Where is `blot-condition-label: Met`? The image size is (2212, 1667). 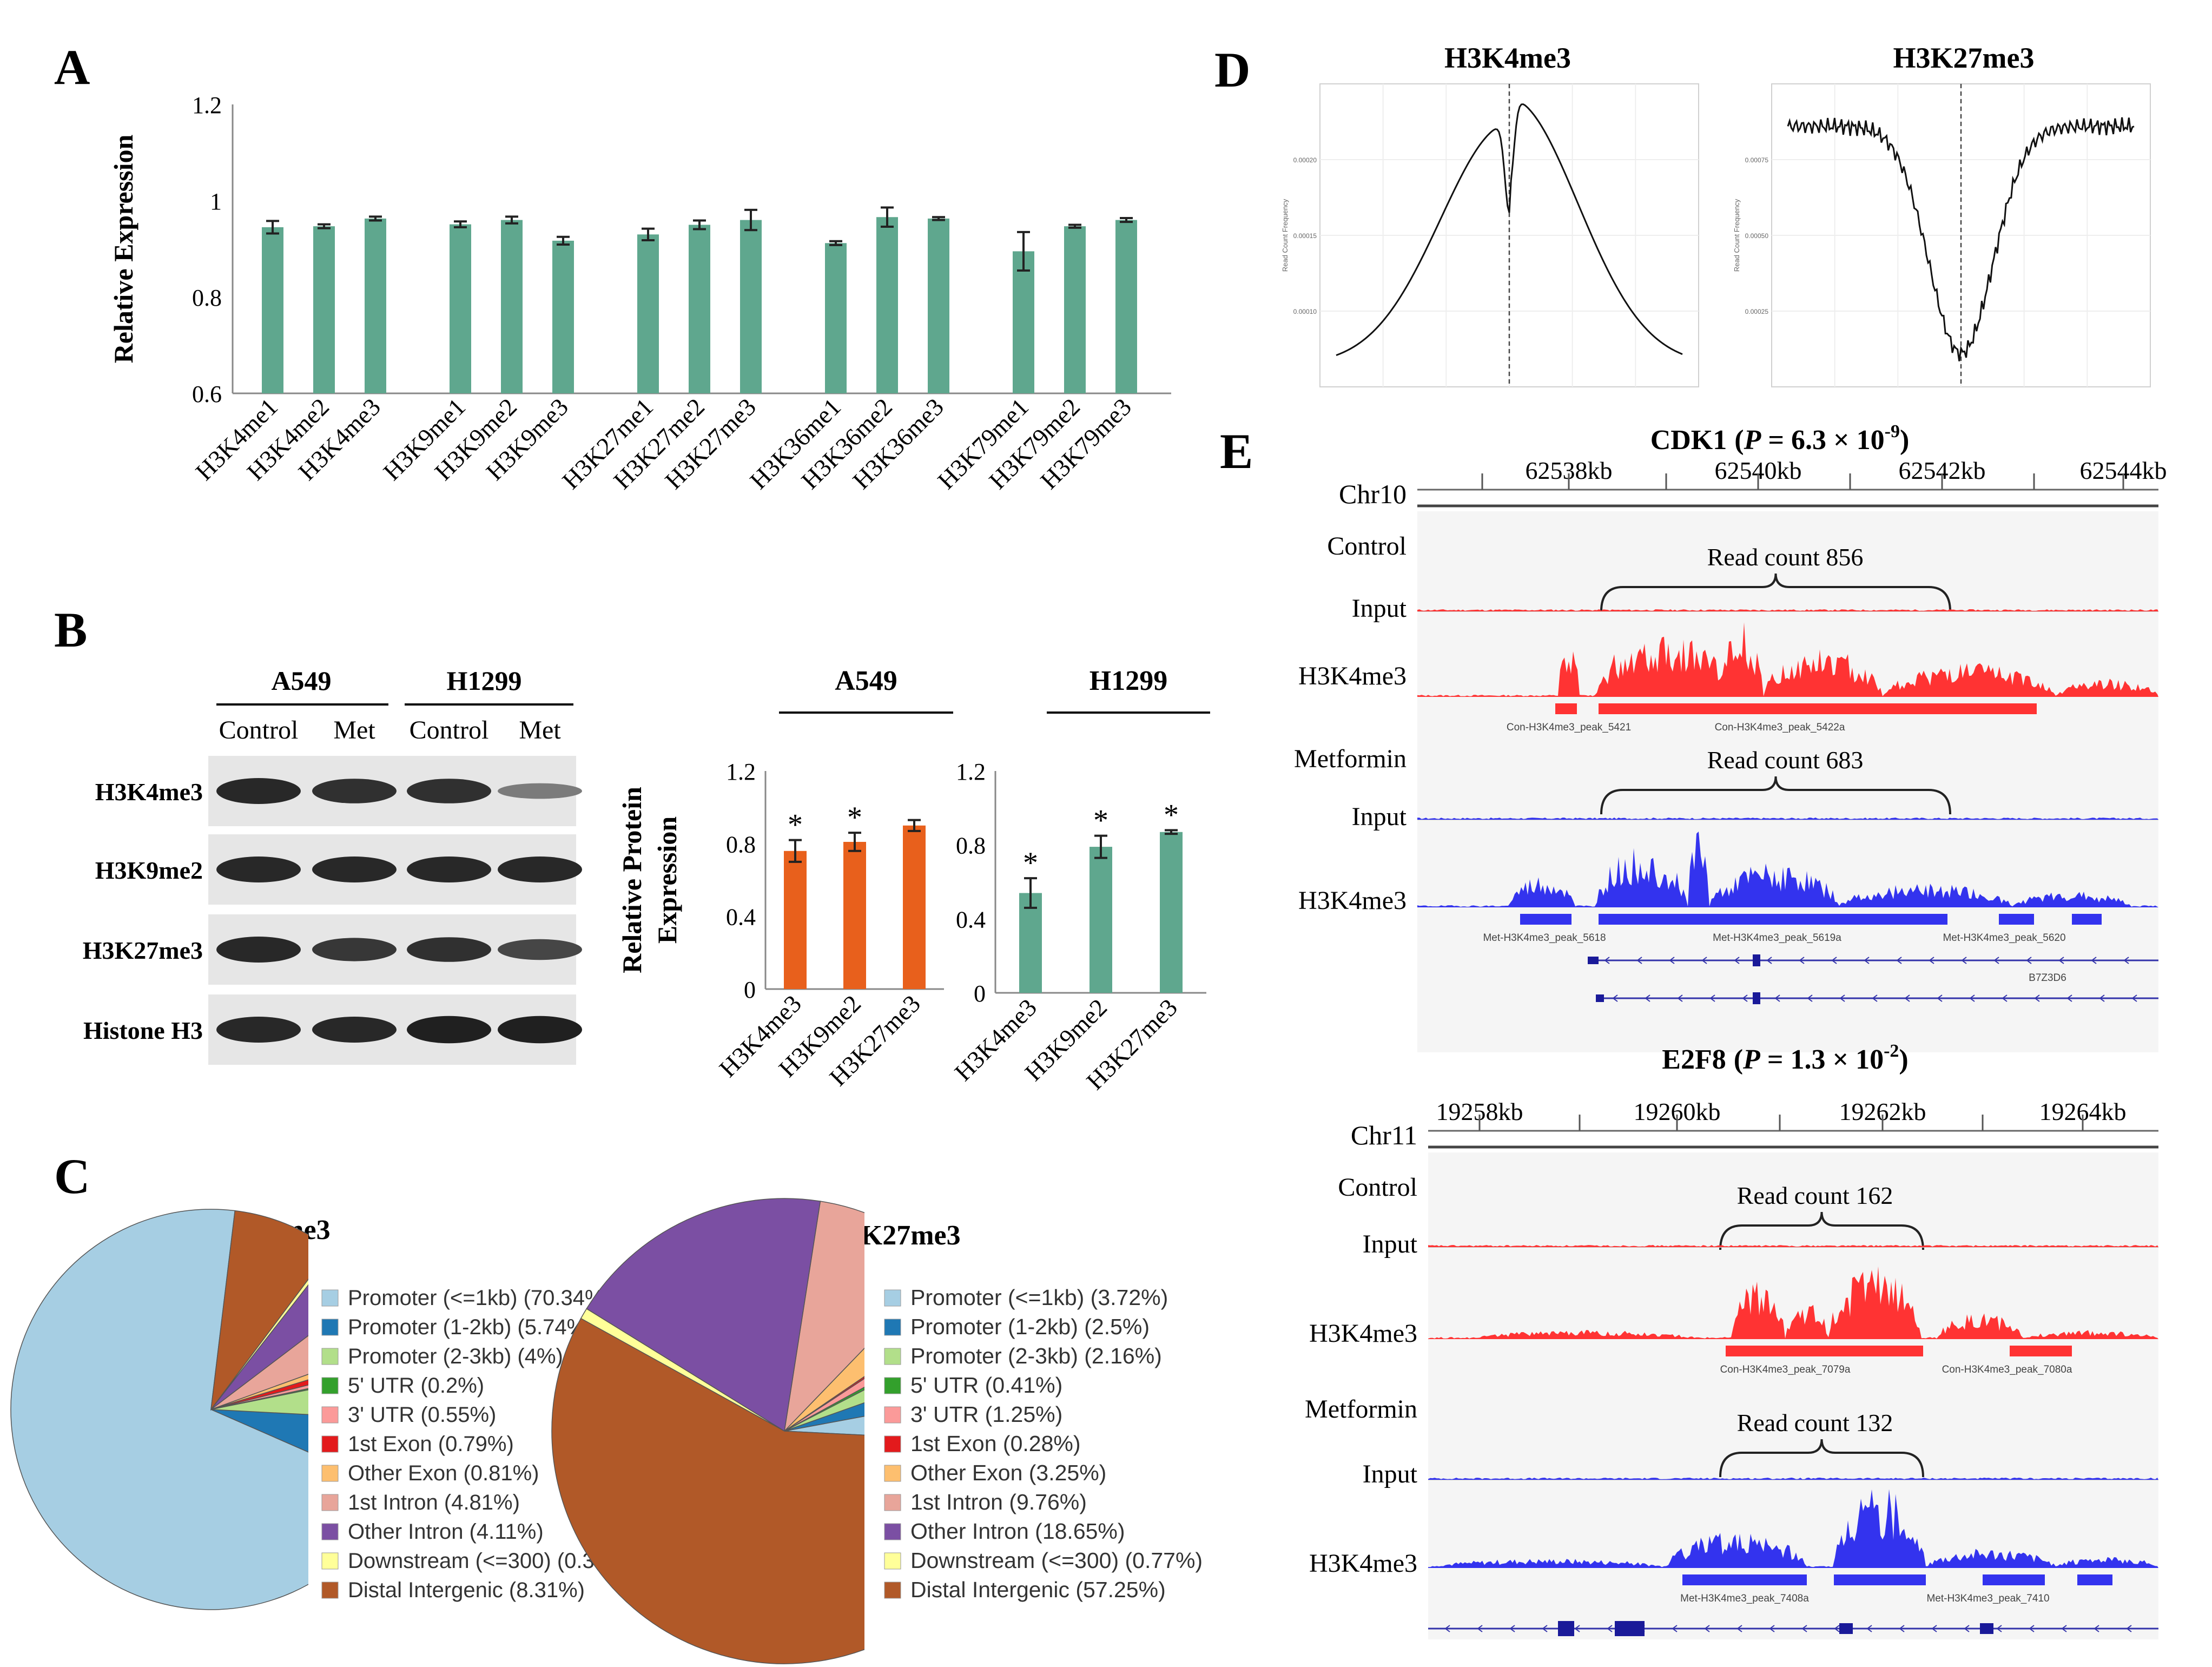 blot-condition-label: Met is located at coordinates (540, 730).